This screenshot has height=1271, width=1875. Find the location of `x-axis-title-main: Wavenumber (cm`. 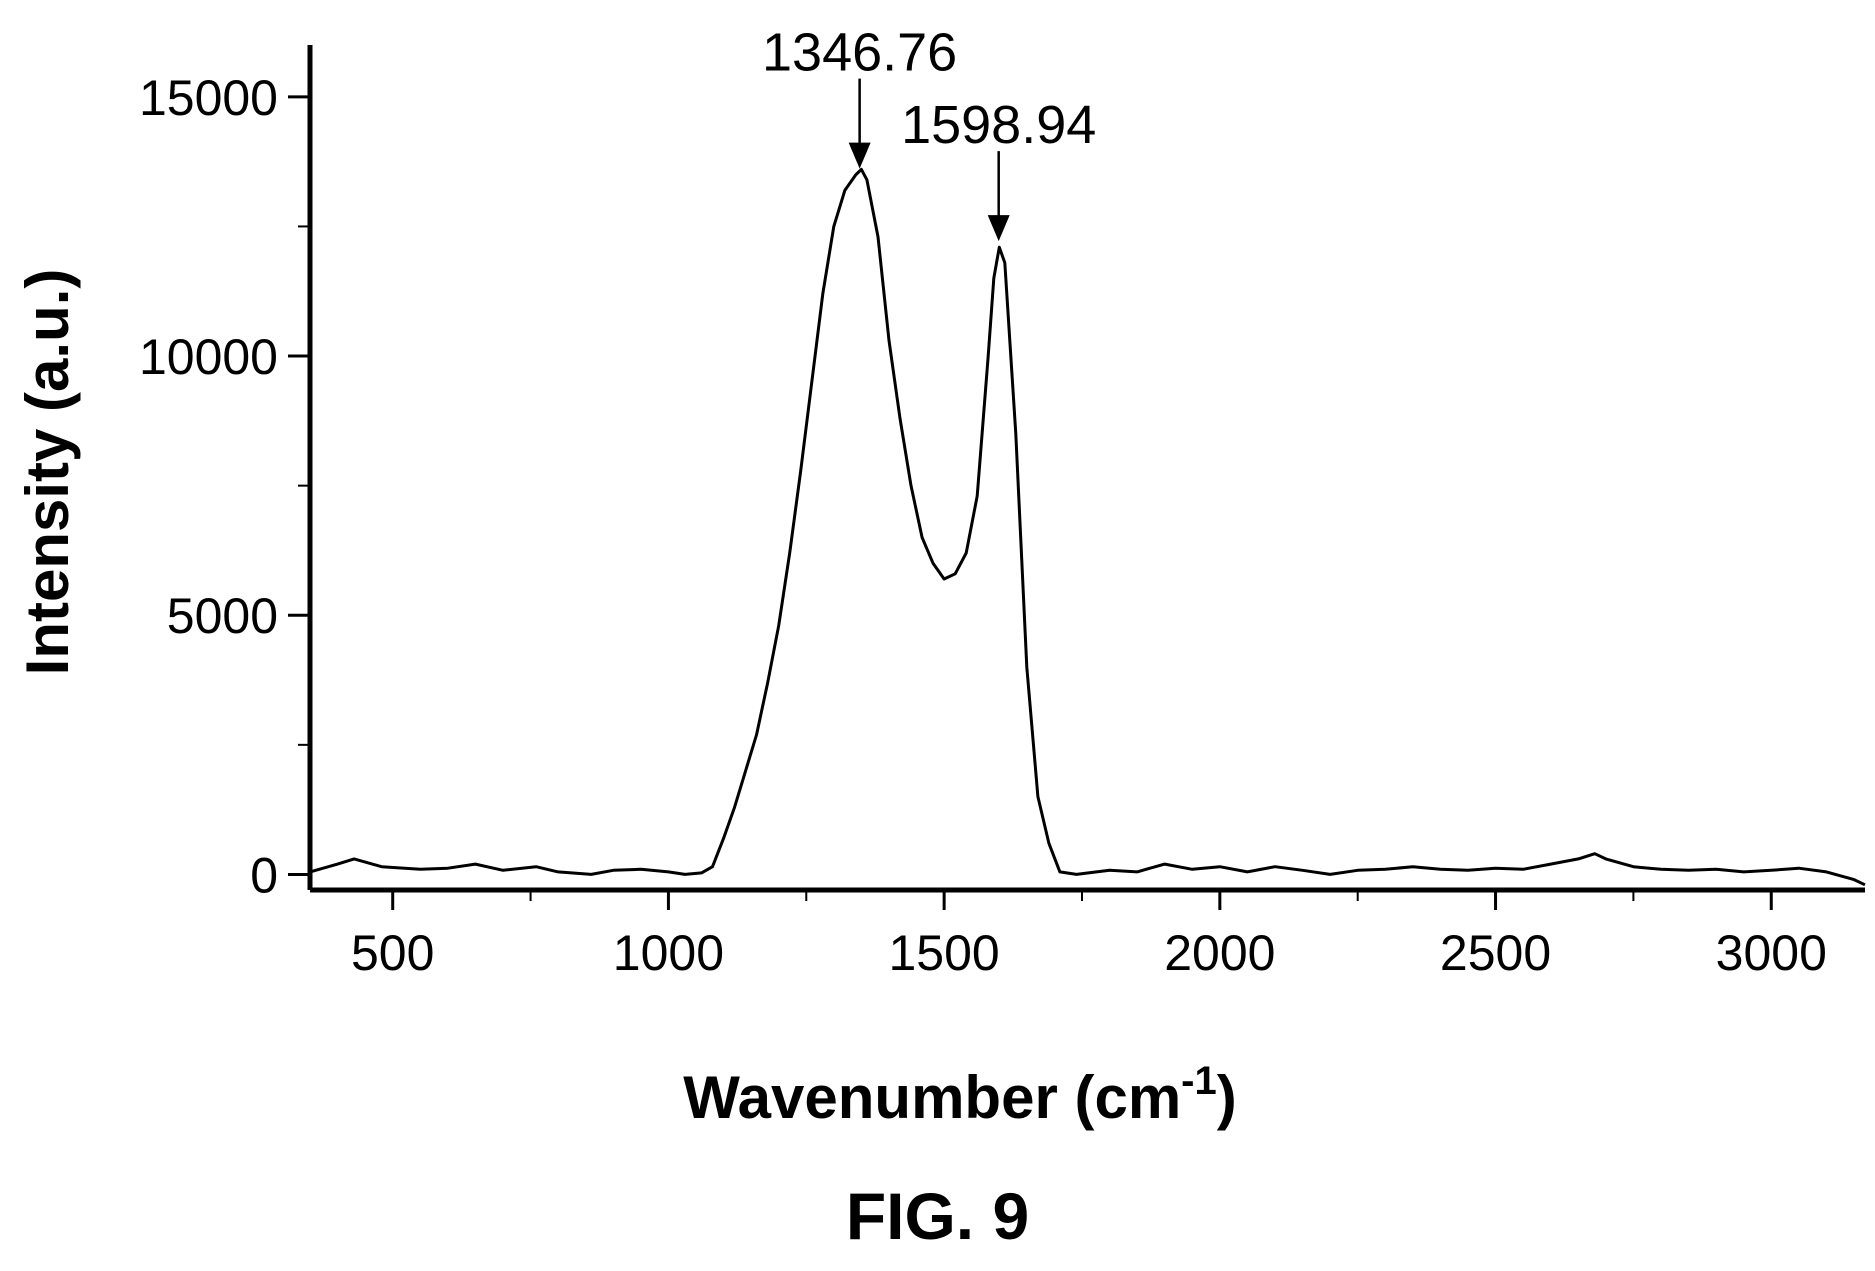

x-axis-title-main: Wavenumber (cm is located at coordinates (932, 1097).